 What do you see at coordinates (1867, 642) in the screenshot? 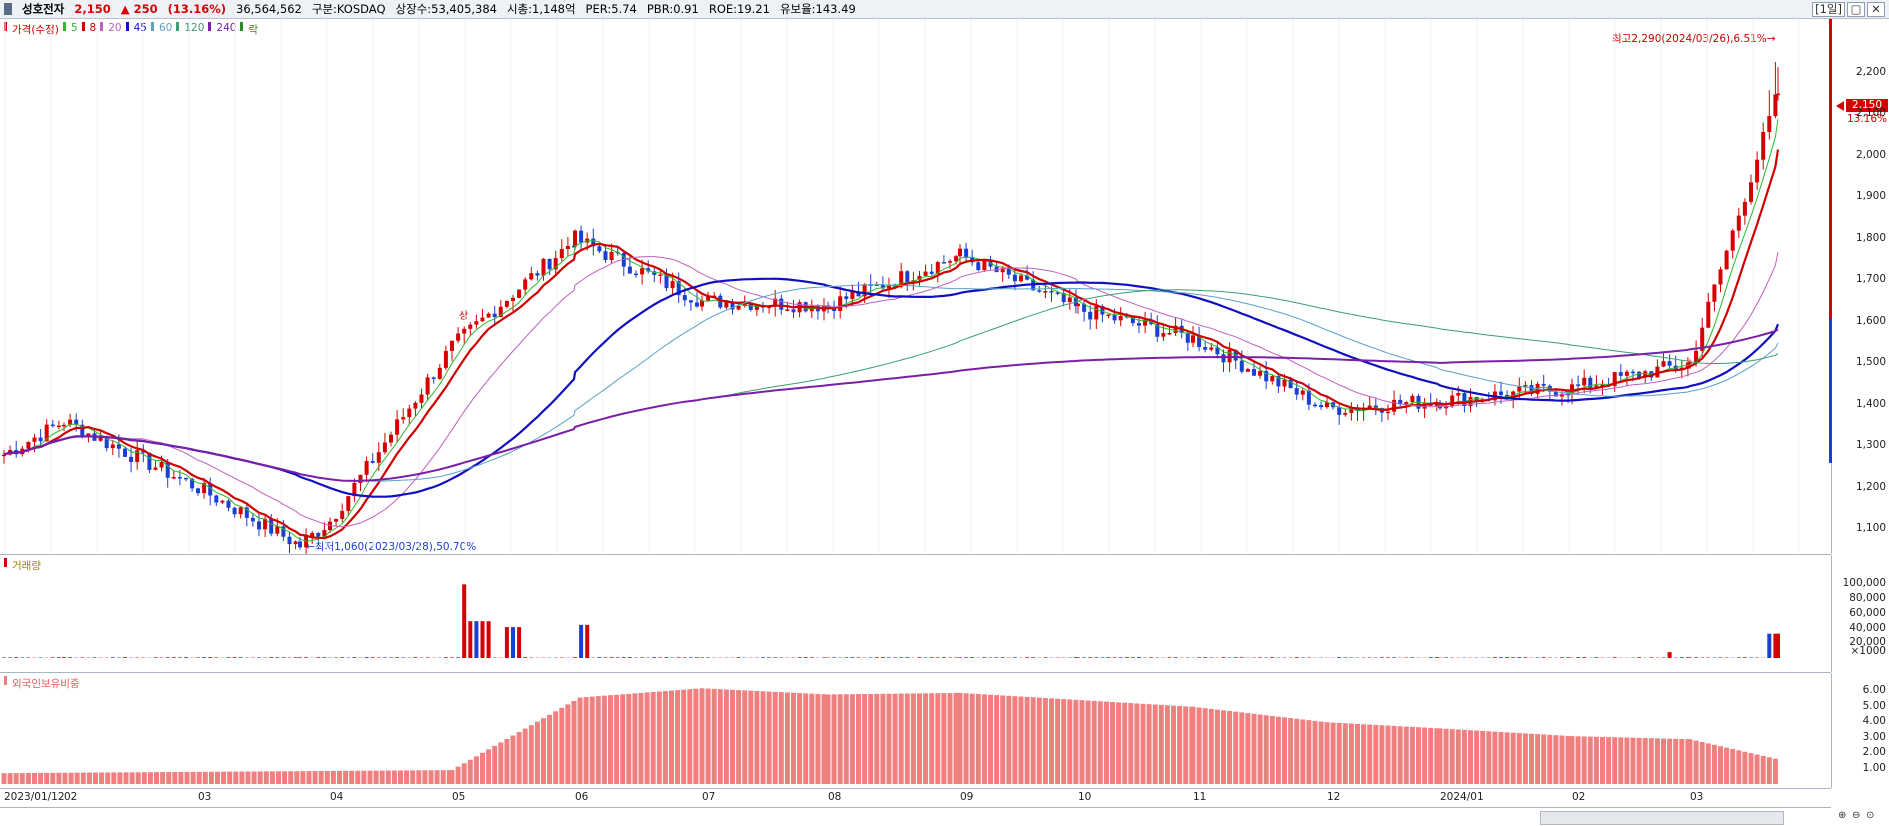
I see `volume-tick-label: 20,000` at bounding box center [1867, 642].